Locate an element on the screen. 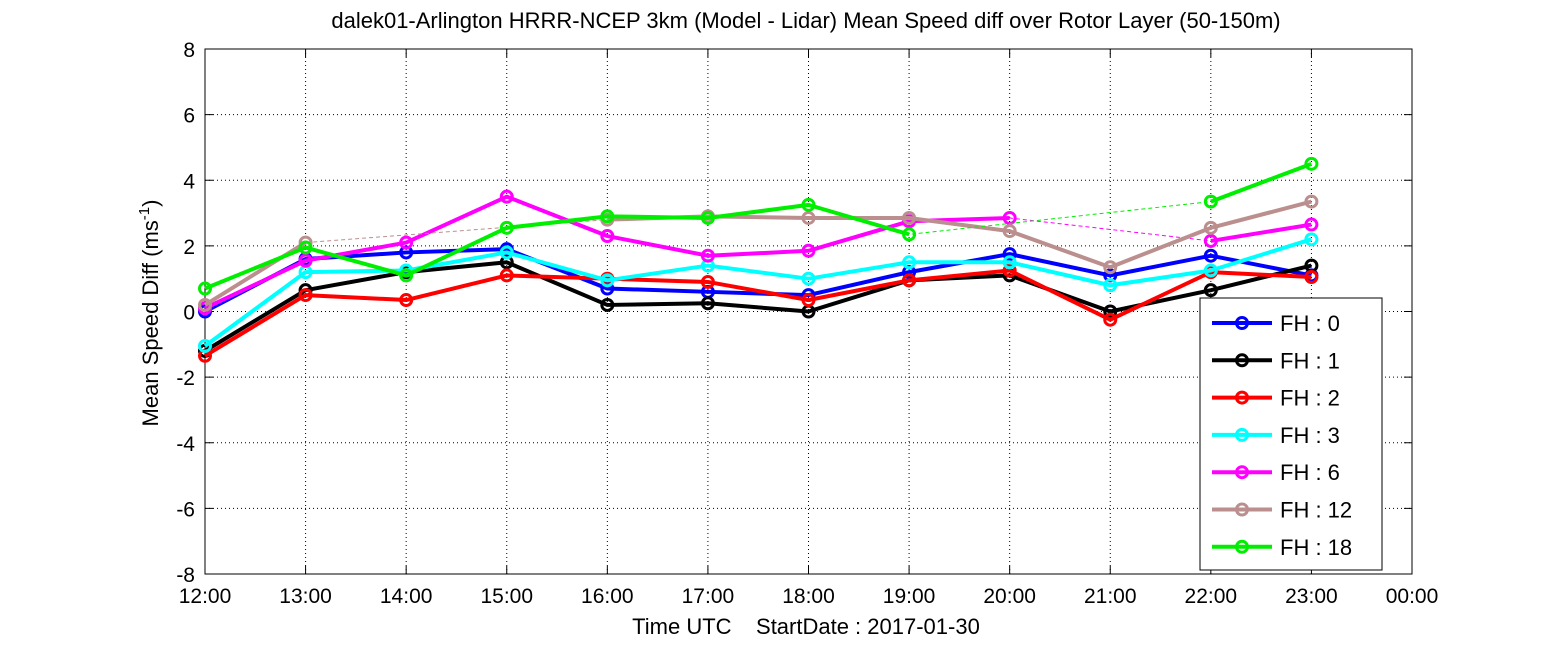 The image size is (1559, 656). legend-item: FH : 2 is located at coordinates (1276, 398).